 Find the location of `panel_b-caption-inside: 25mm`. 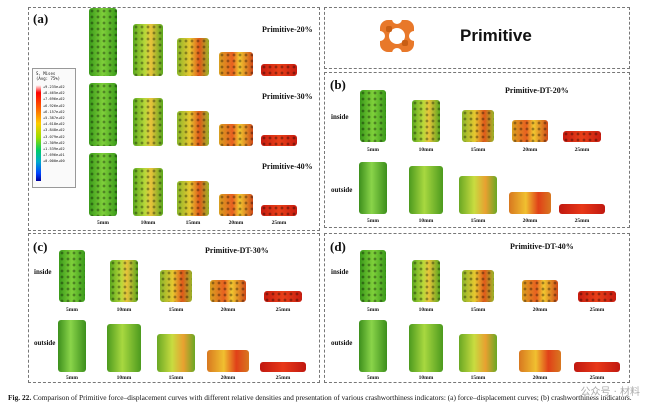

panel_b-caption-inside: 25mm is located at coordinates (582, 150).